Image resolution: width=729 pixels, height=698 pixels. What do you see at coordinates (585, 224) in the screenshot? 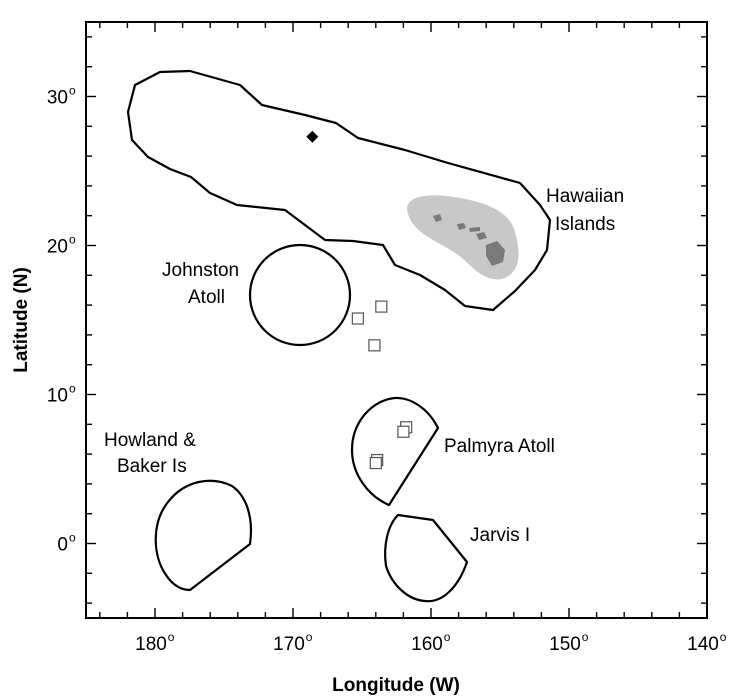
I see `label-hawaiian-line2: Islands` at bounding box center [585, 224].